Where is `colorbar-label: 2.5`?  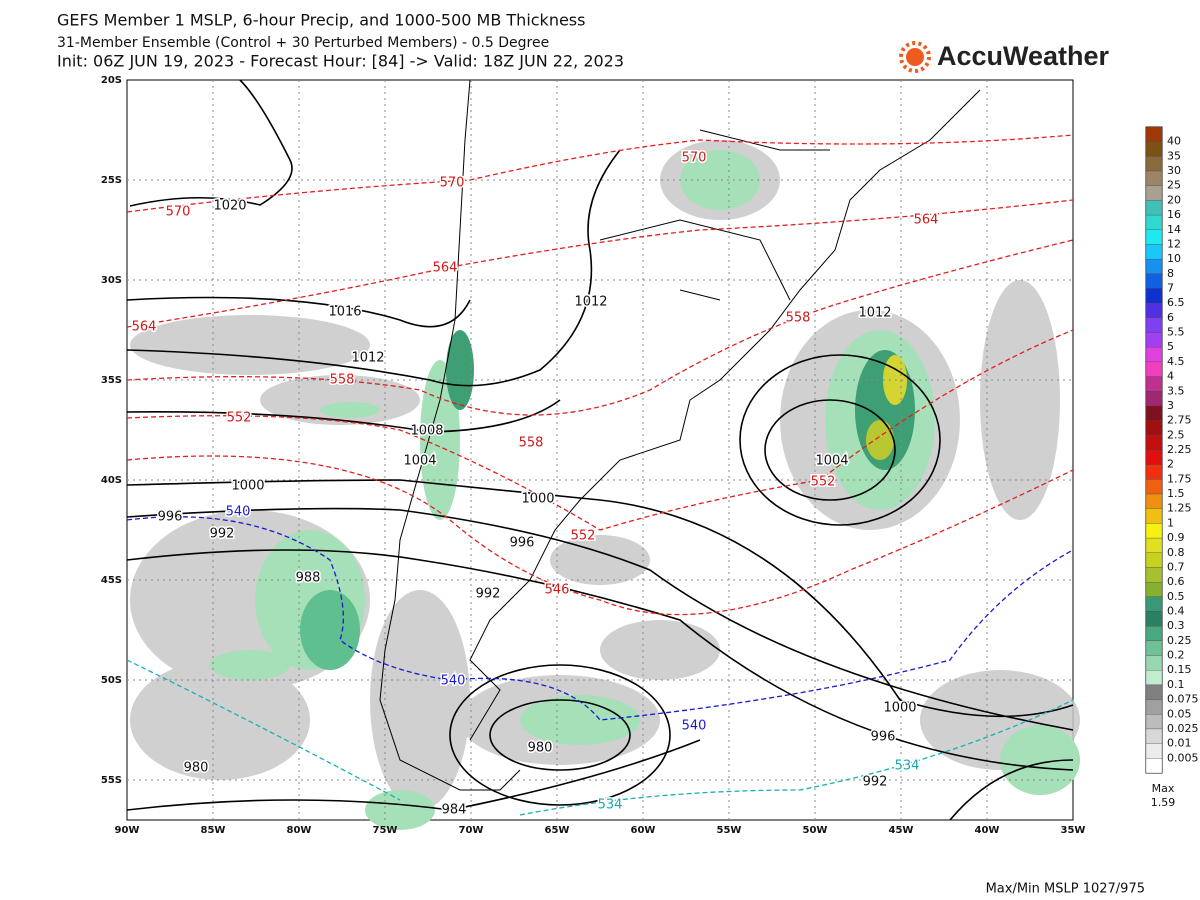 colorbar-label: 2.5 is located at coordinates (1176, 434).